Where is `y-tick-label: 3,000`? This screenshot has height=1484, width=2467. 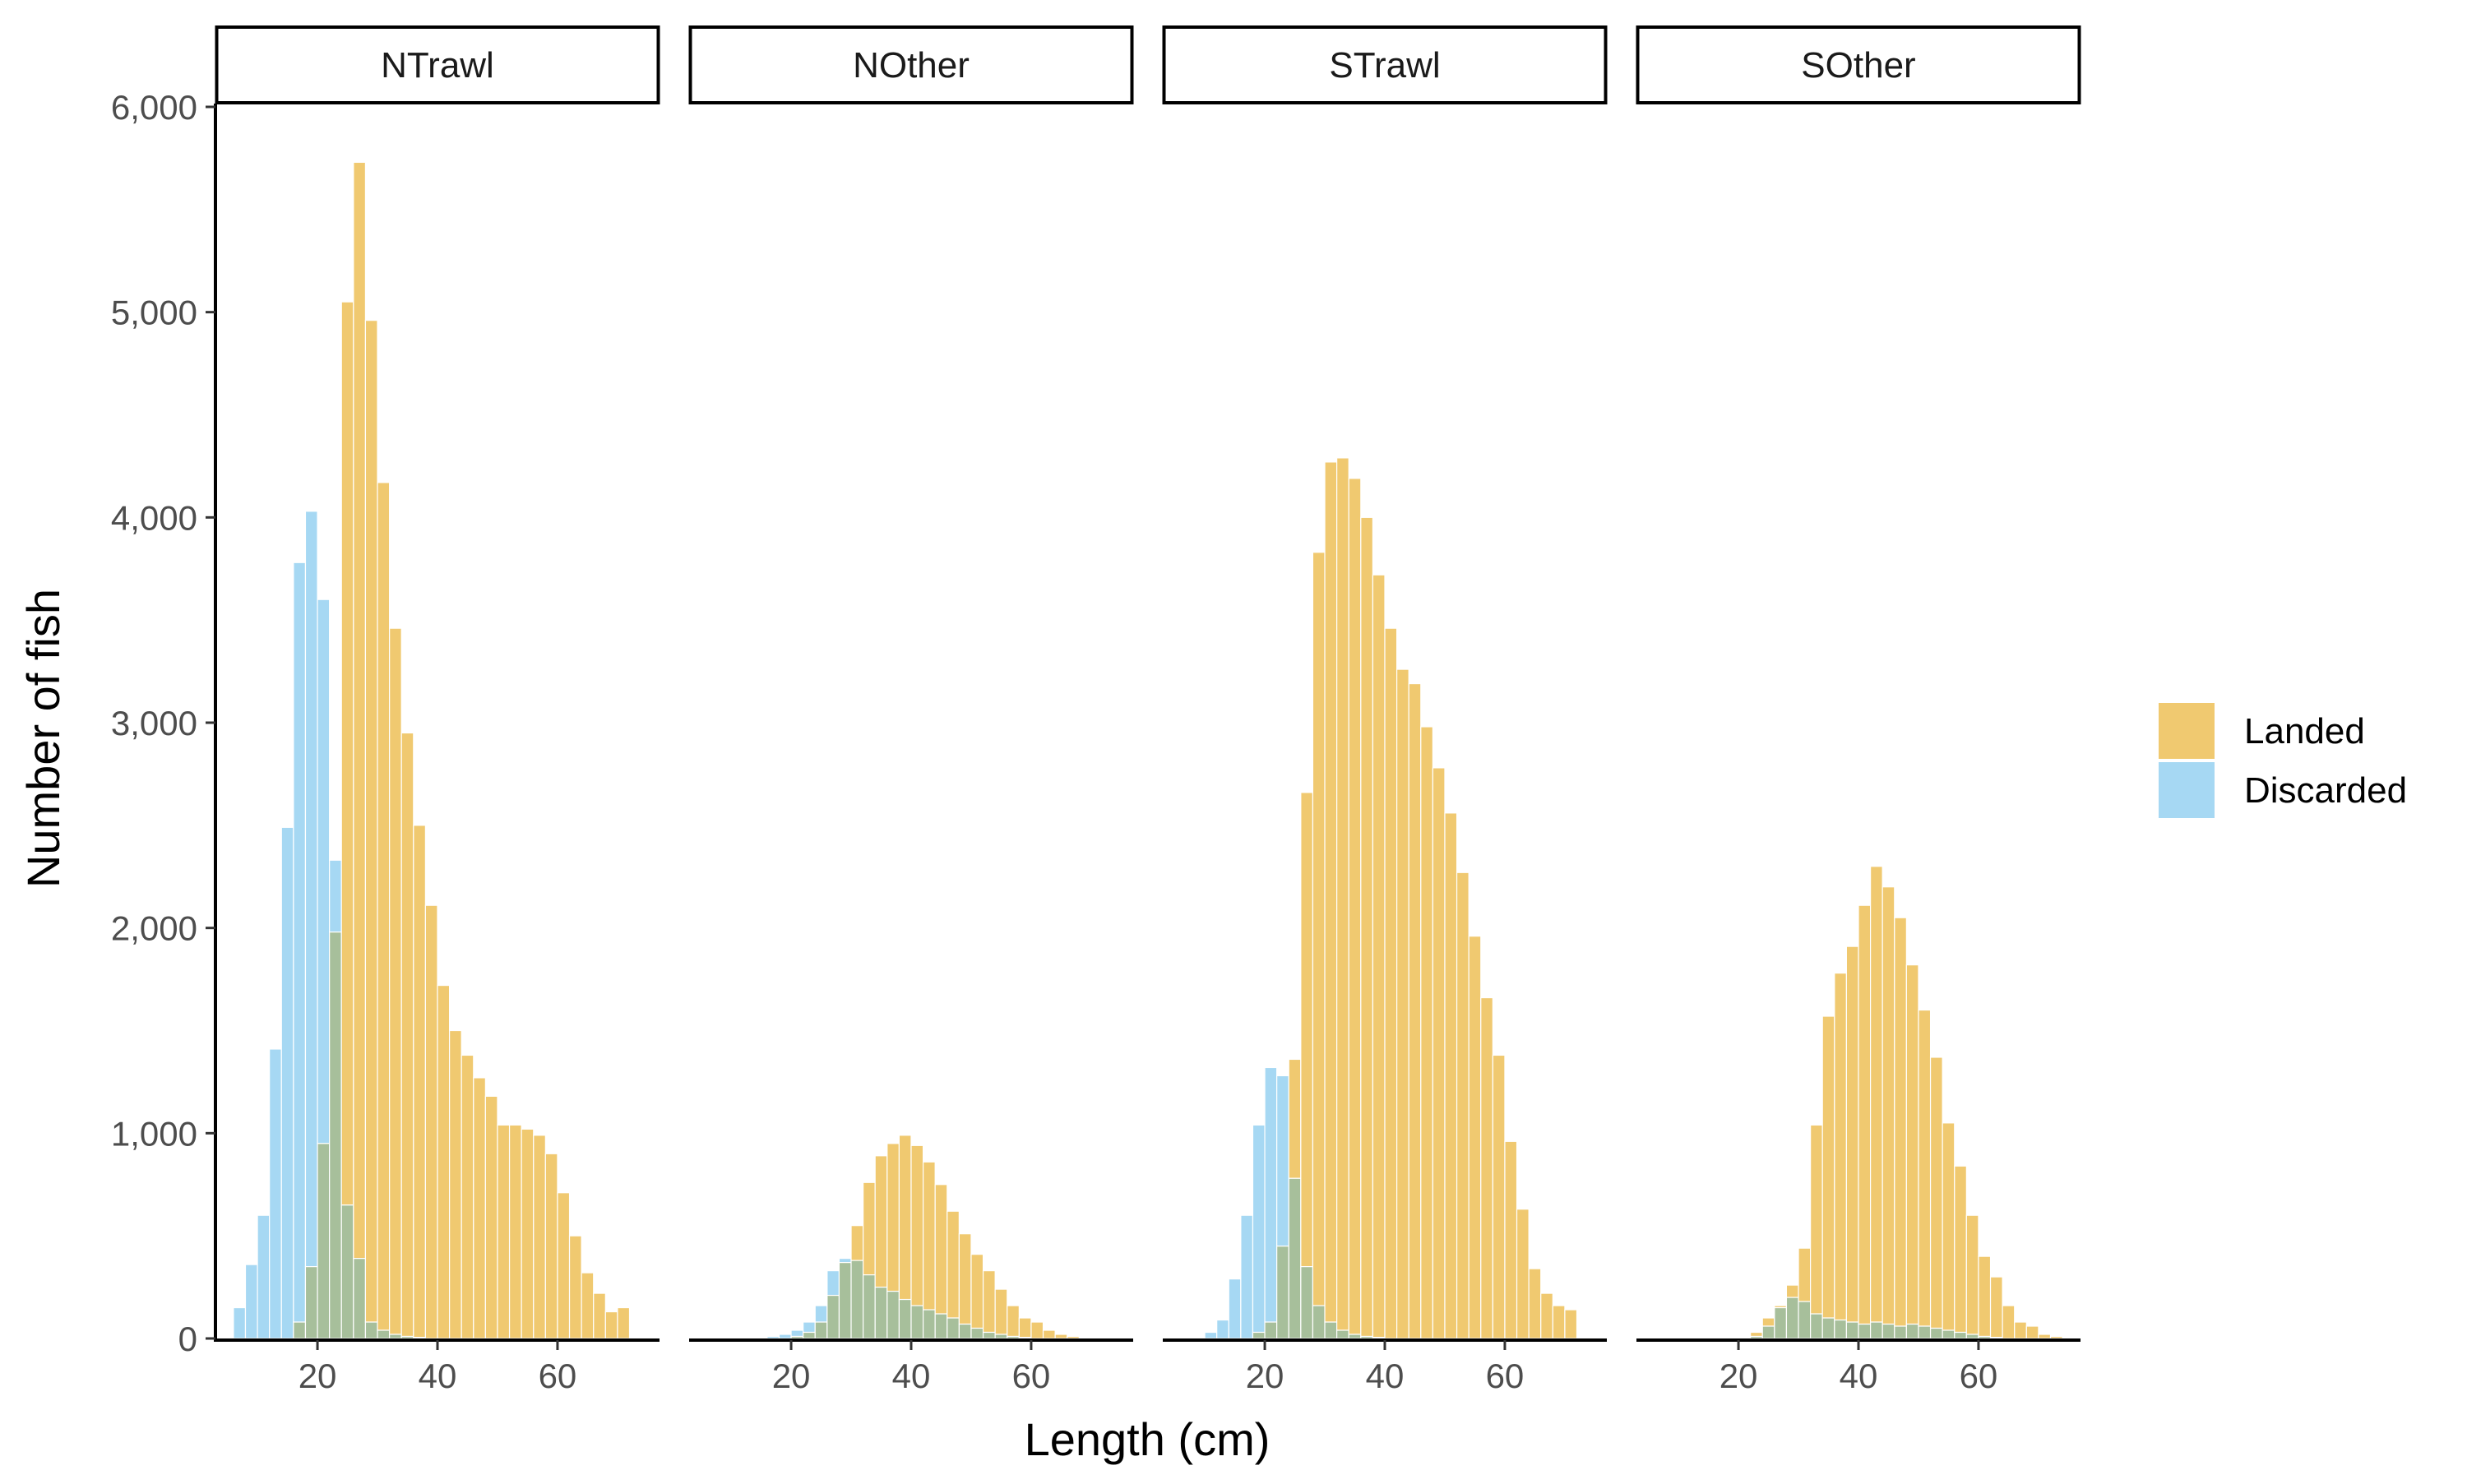 y-tick-label: 3,000 is located at coordinates (154, 723).